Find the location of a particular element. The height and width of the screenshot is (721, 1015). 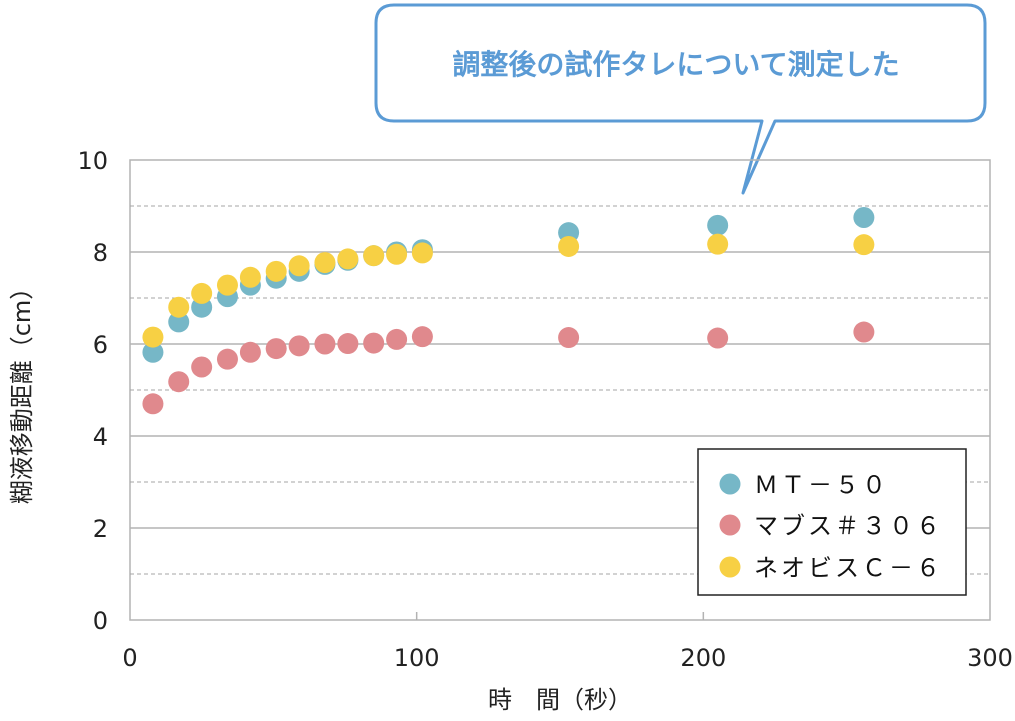

callout-text: 調整後の試作タレについて測定した is located at coordinates (675, 64).